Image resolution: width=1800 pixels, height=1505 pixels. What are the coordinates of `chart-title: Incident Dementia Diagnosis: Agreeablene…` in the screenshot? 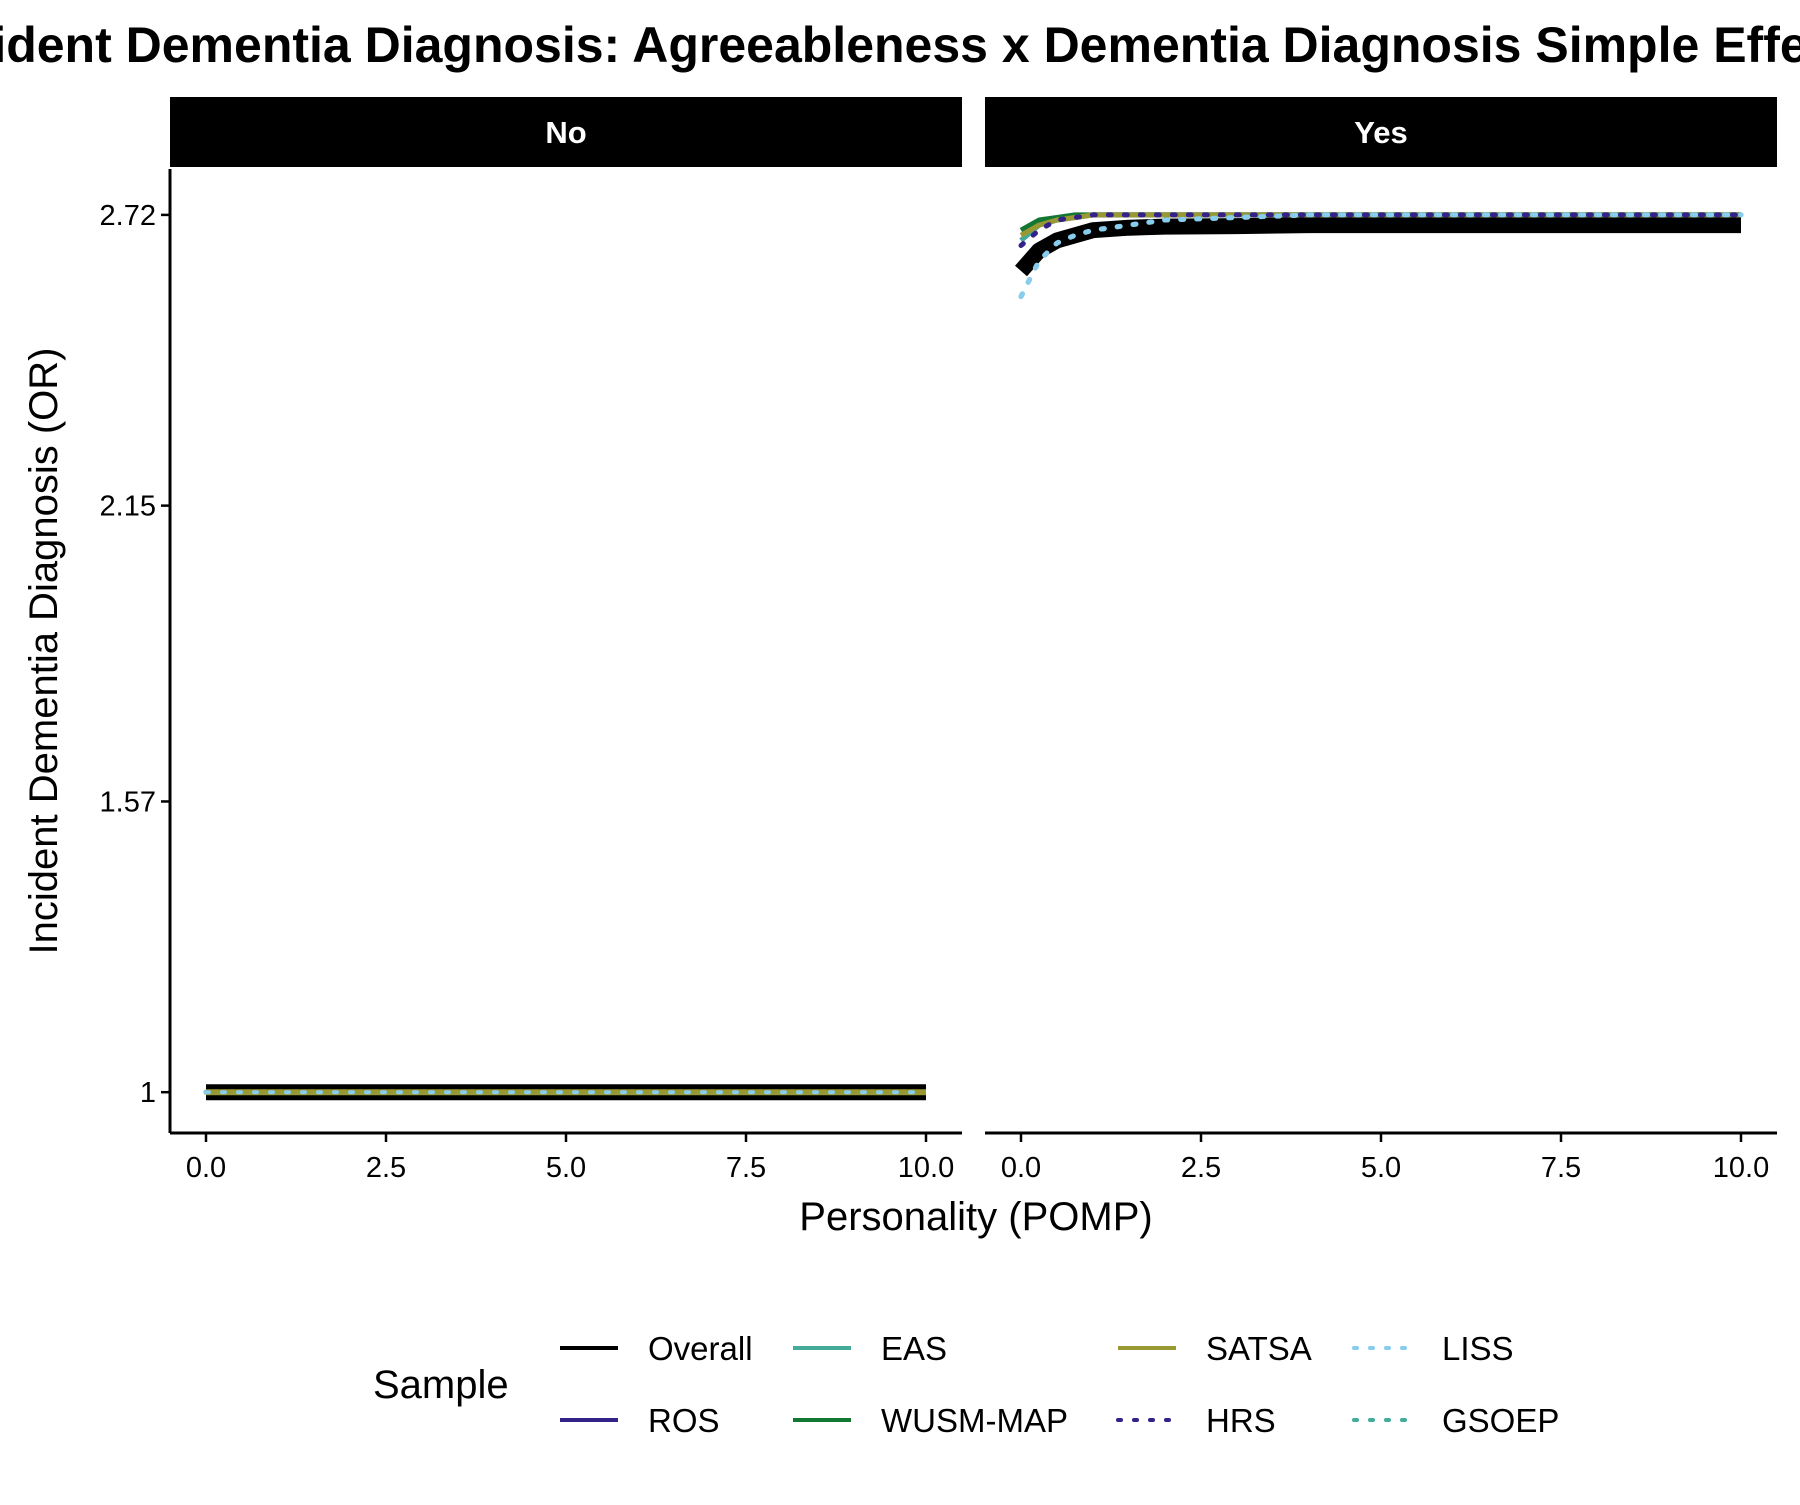 It's located at (900, 45).